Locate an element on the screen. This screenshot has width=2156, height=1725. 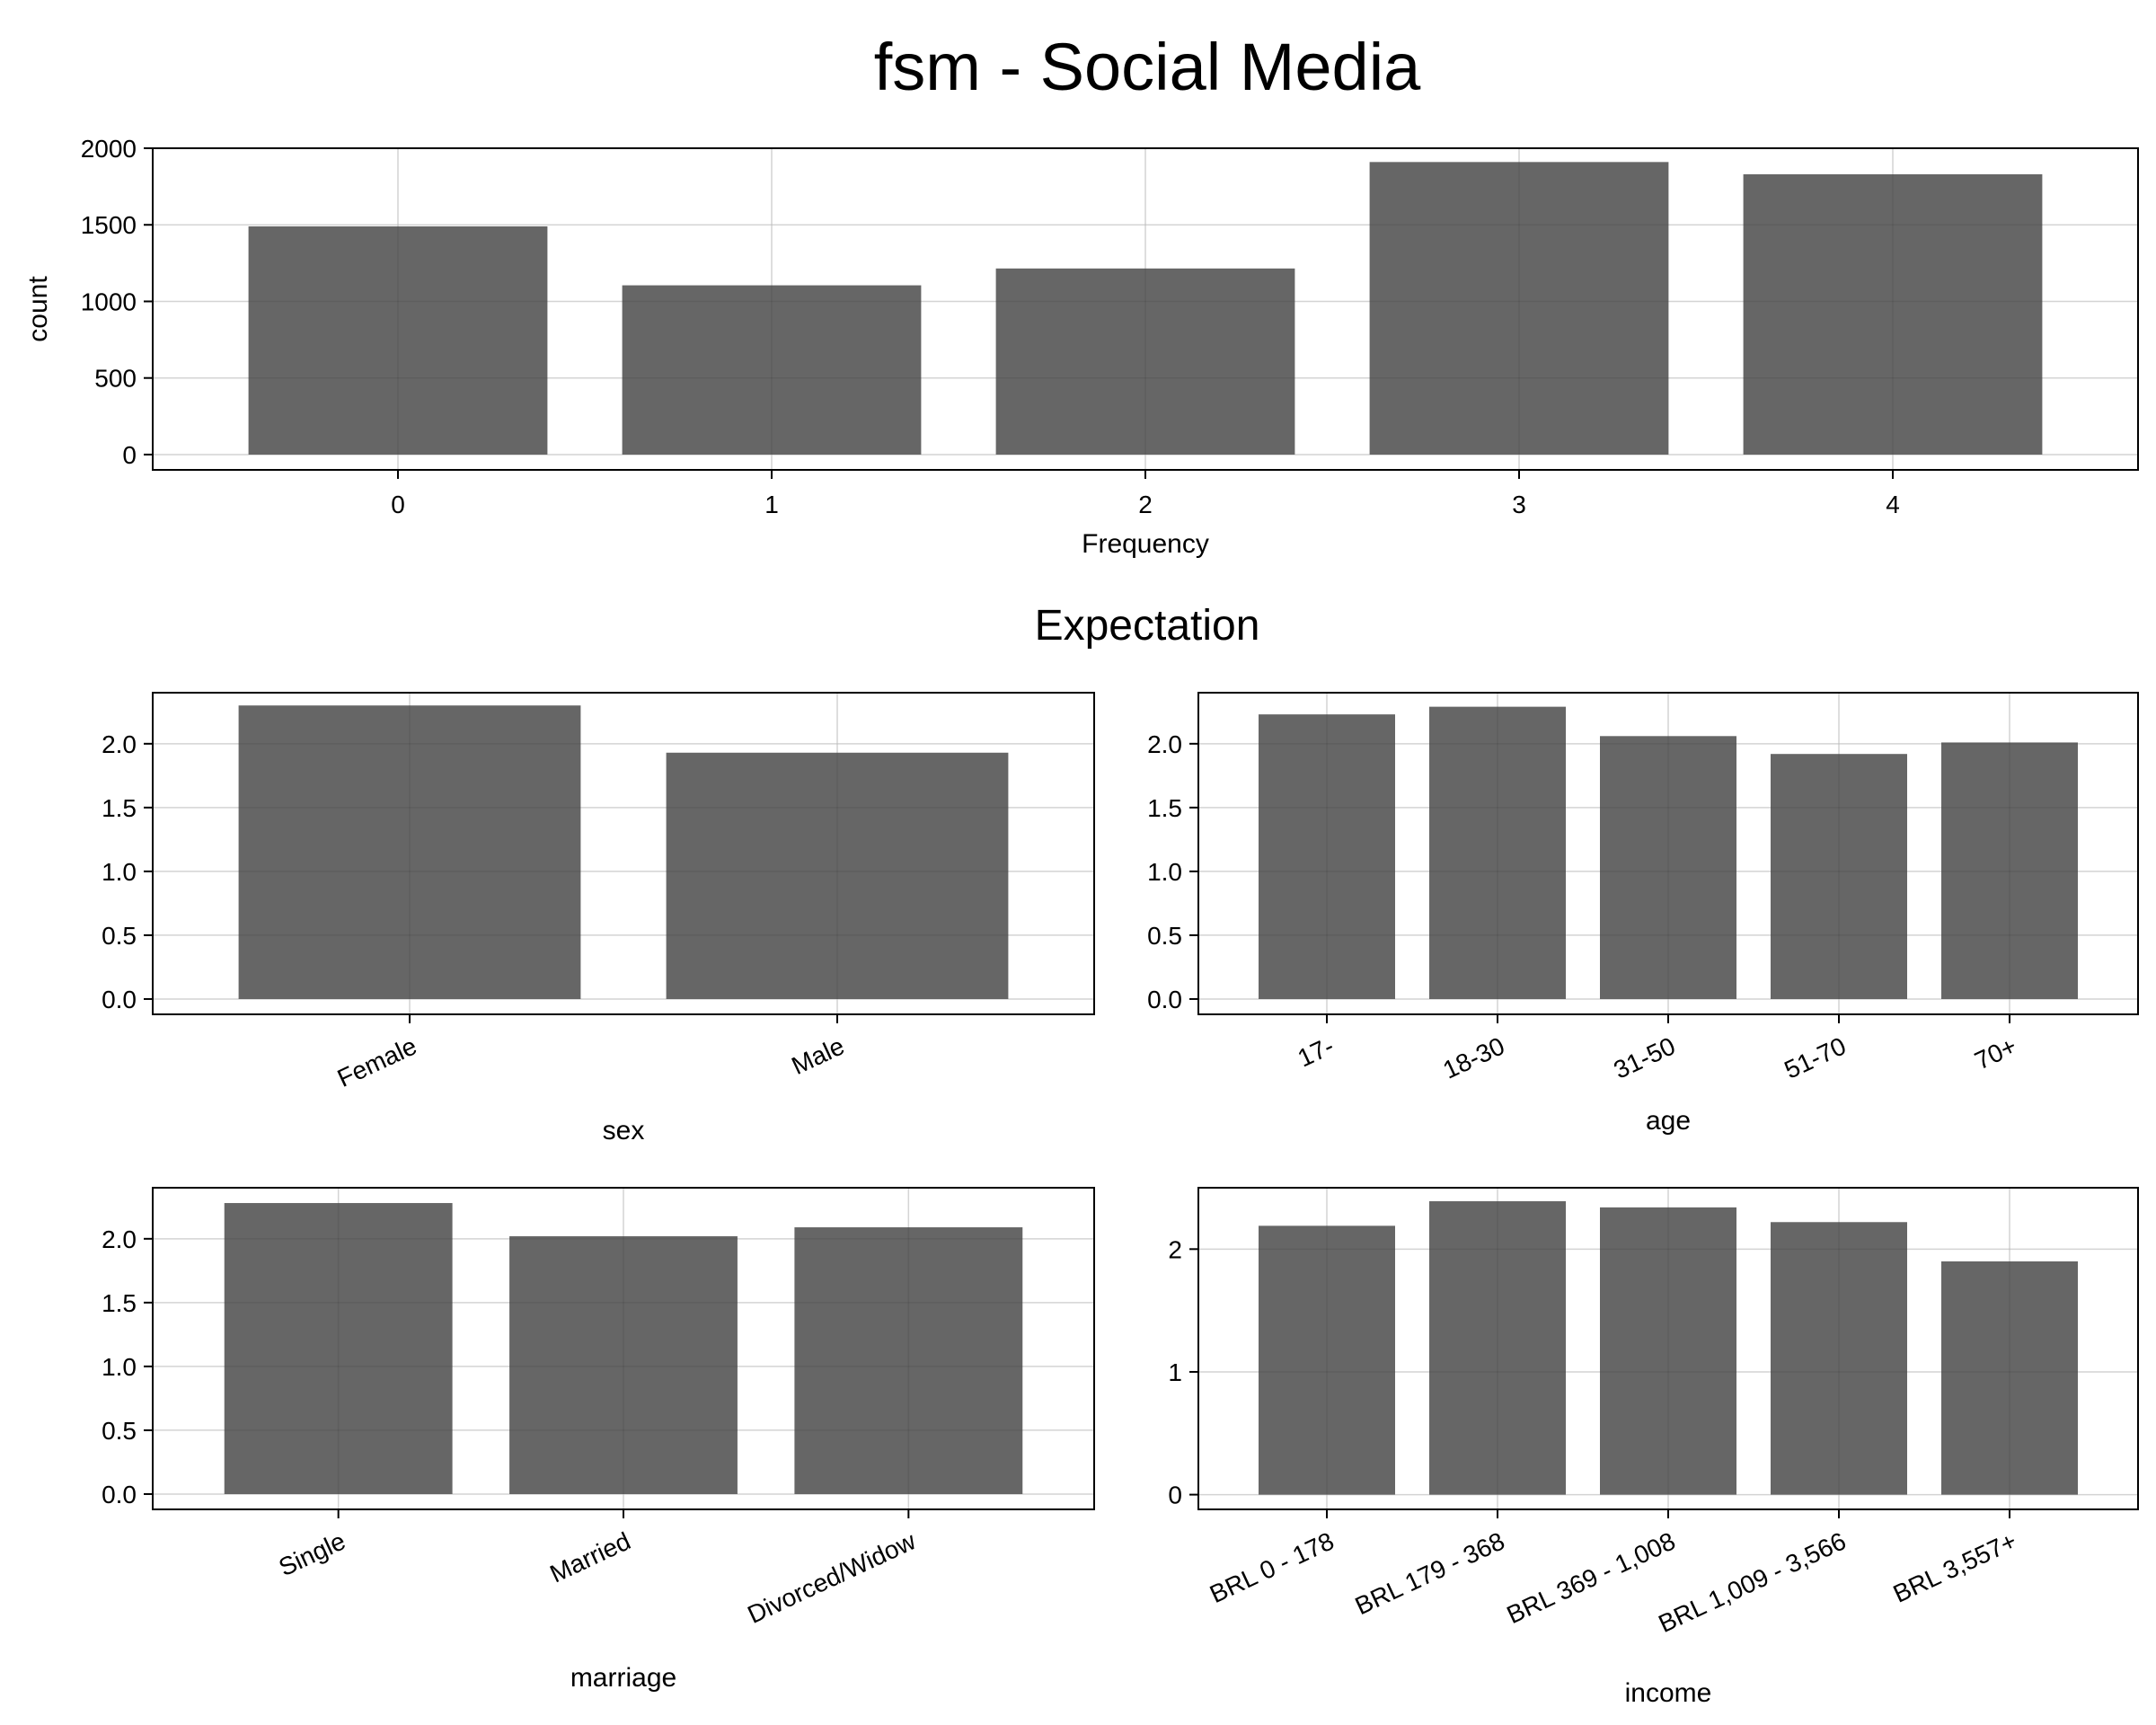
marriage-x-axis: Single Married Divorced/Widow is located at coordinates (598, 1569).